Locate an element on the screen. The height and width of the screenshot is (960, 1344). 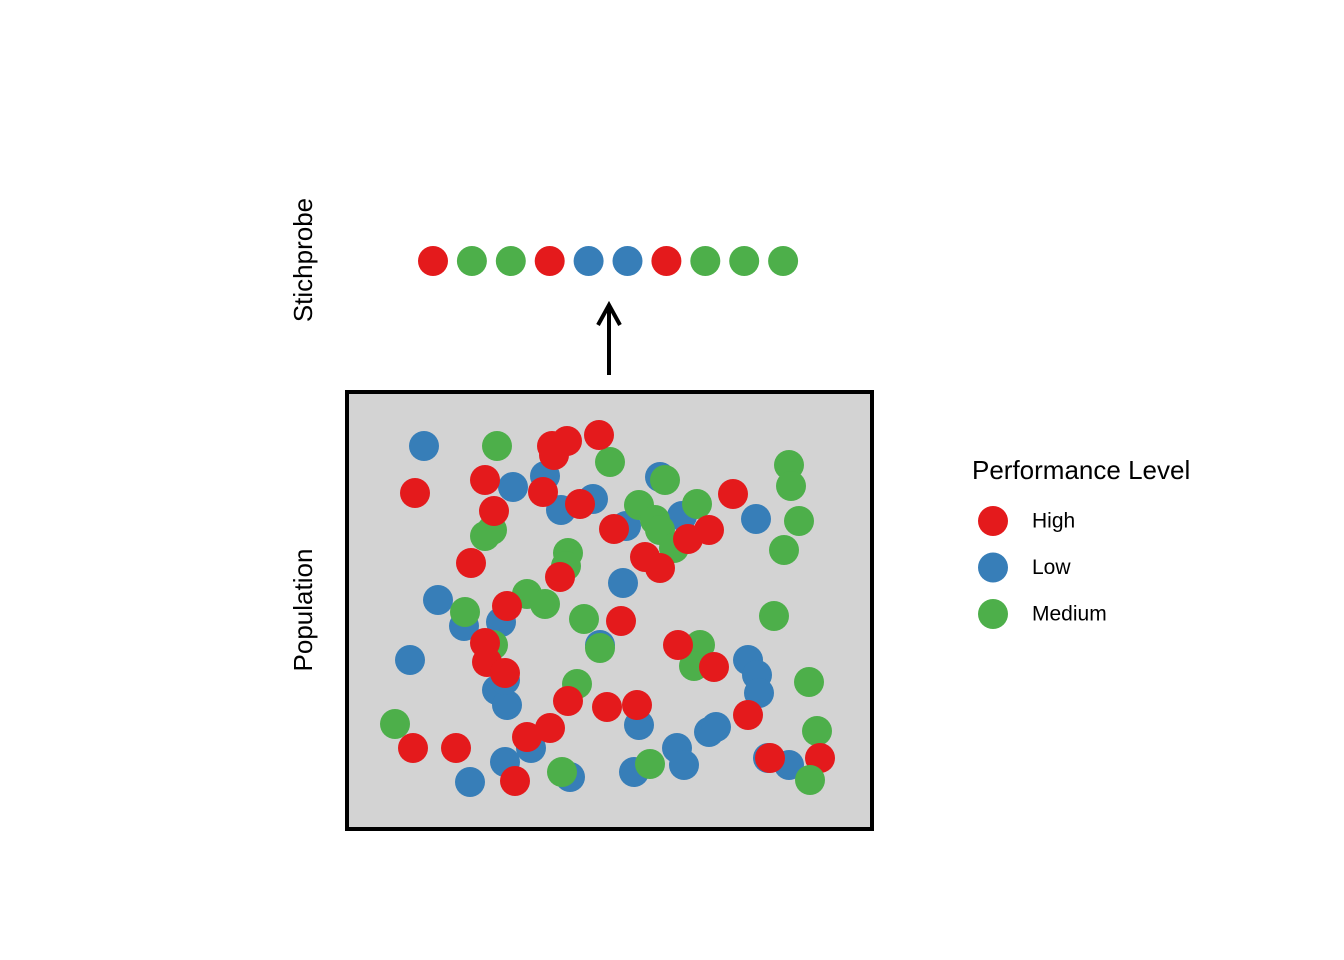
legend-label: Medium is located at coordinates (1069, 614).